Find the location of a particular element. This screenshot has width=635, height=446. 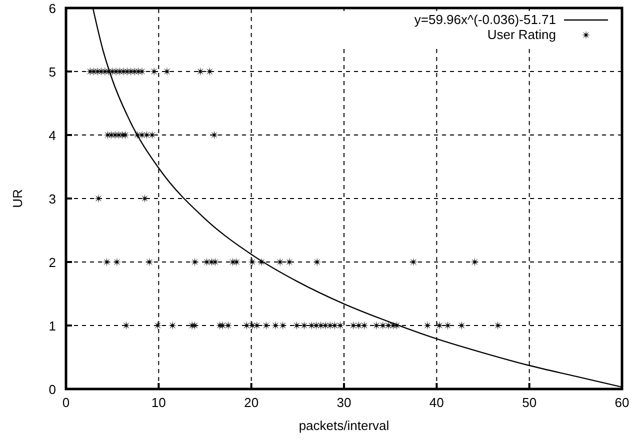

legend-label: User Rating is located at coordinates (521, 34).